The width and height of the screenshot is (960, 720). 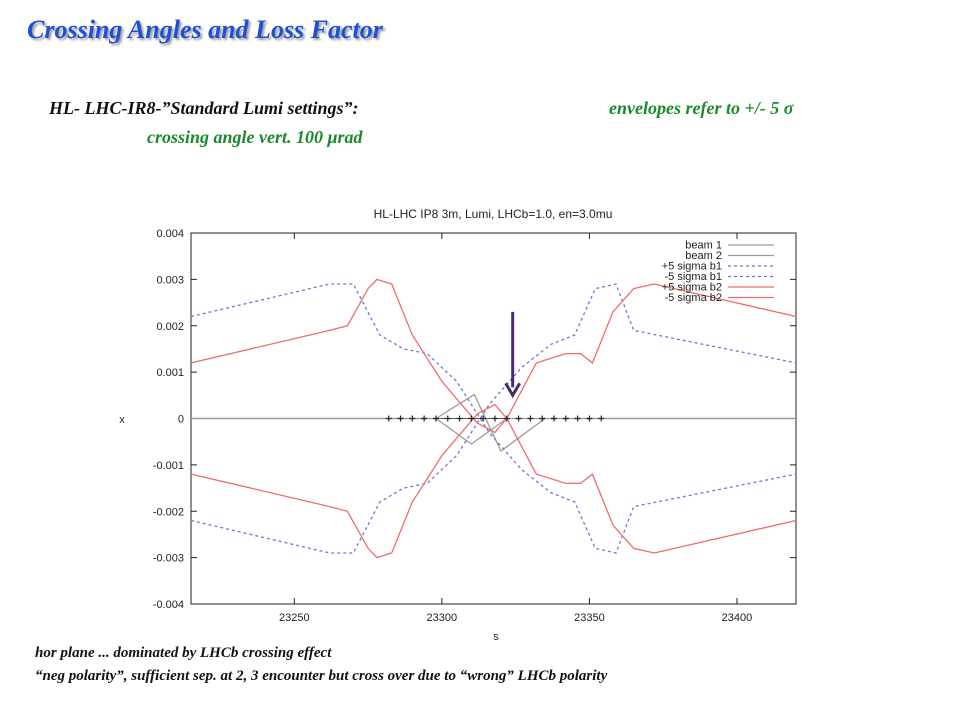 I want to click on x-axis-label: s, so click(x=496, y=637).